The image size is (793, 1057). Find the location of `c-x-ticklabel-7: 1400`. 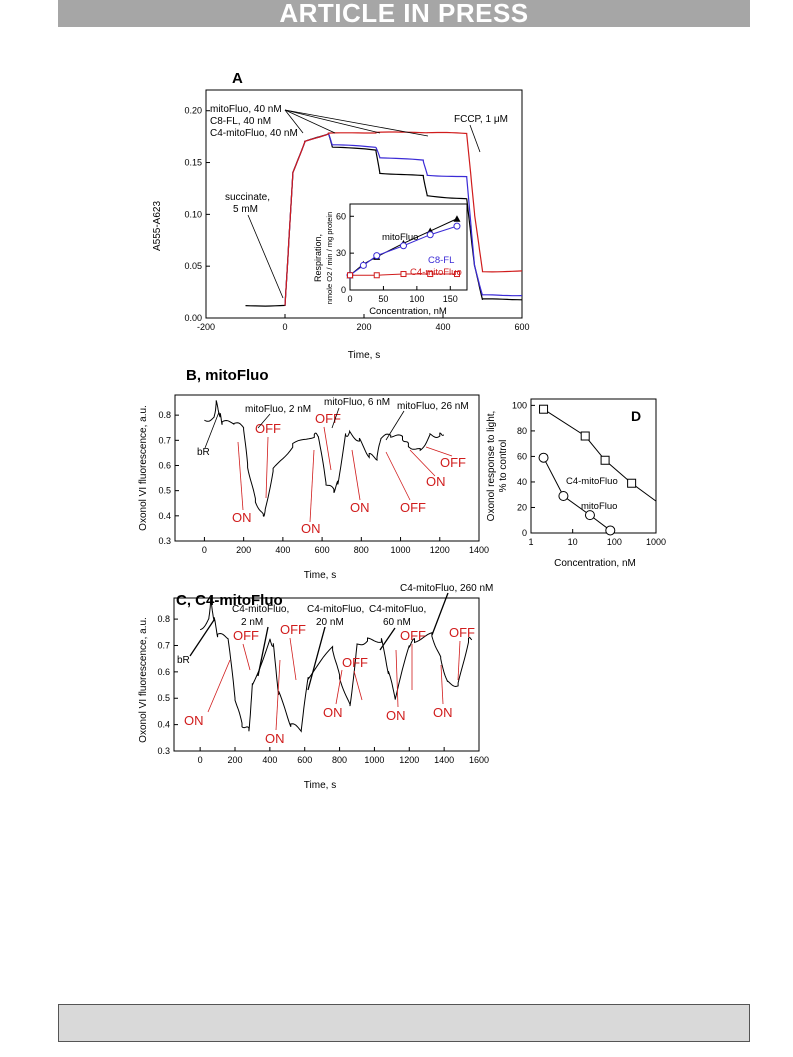

c-x-ticklabel-7: 1400 is located at coordinates (444, 760).